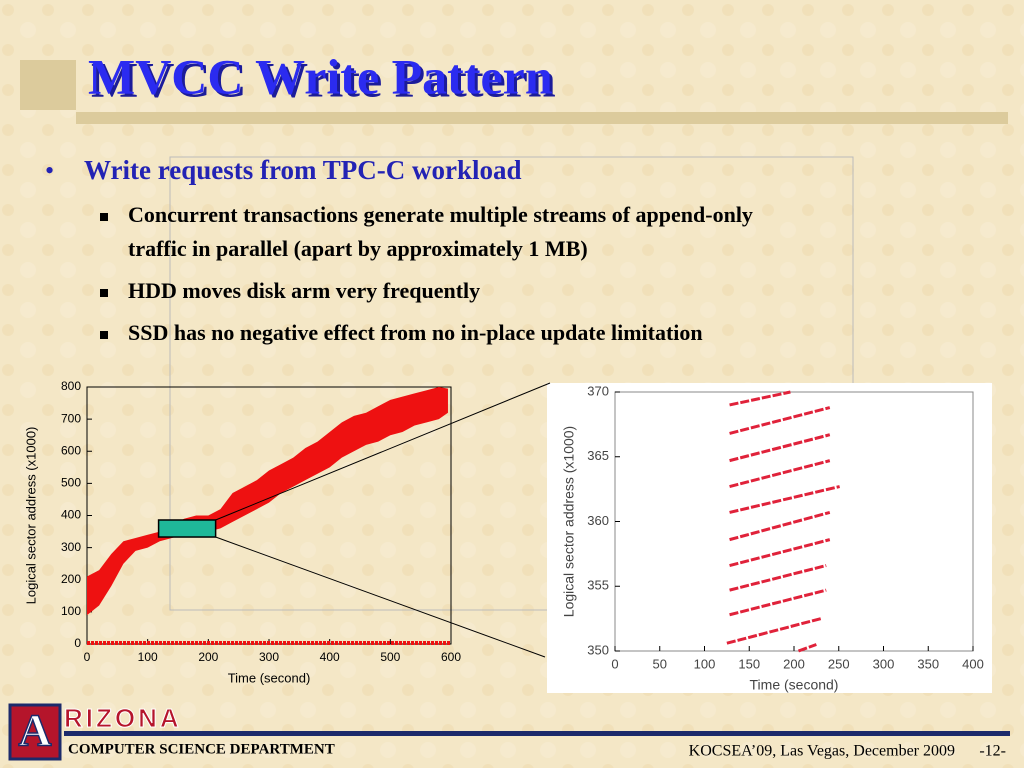 This screenshot has width=1024, height=768. Describe the element at coordinates (598, 585) in the screenshot. I see `y-tick-label: 355` at that location.